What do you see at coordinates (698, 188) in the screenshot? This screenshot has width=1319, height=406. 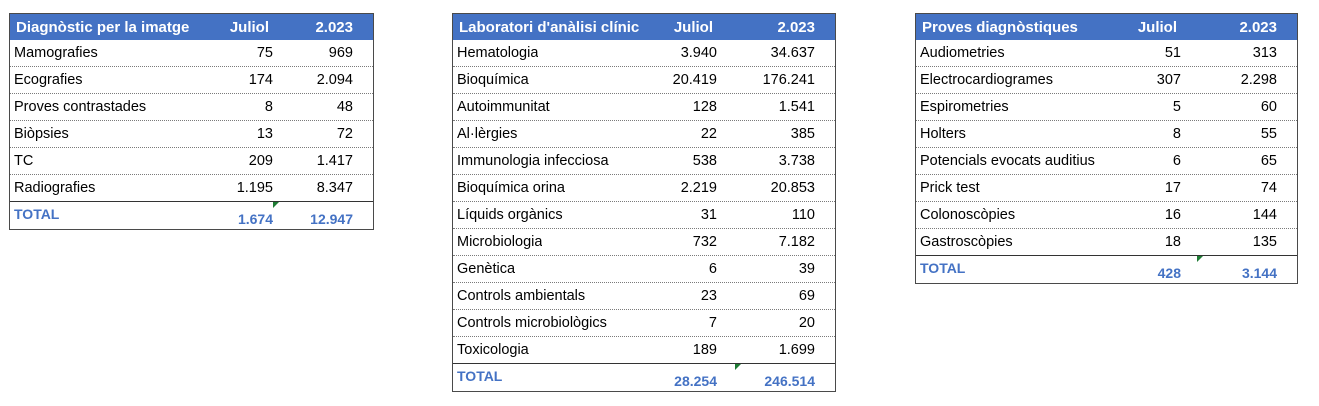 I see `row-month-value: 2.219` at bounding box center [698, 188].